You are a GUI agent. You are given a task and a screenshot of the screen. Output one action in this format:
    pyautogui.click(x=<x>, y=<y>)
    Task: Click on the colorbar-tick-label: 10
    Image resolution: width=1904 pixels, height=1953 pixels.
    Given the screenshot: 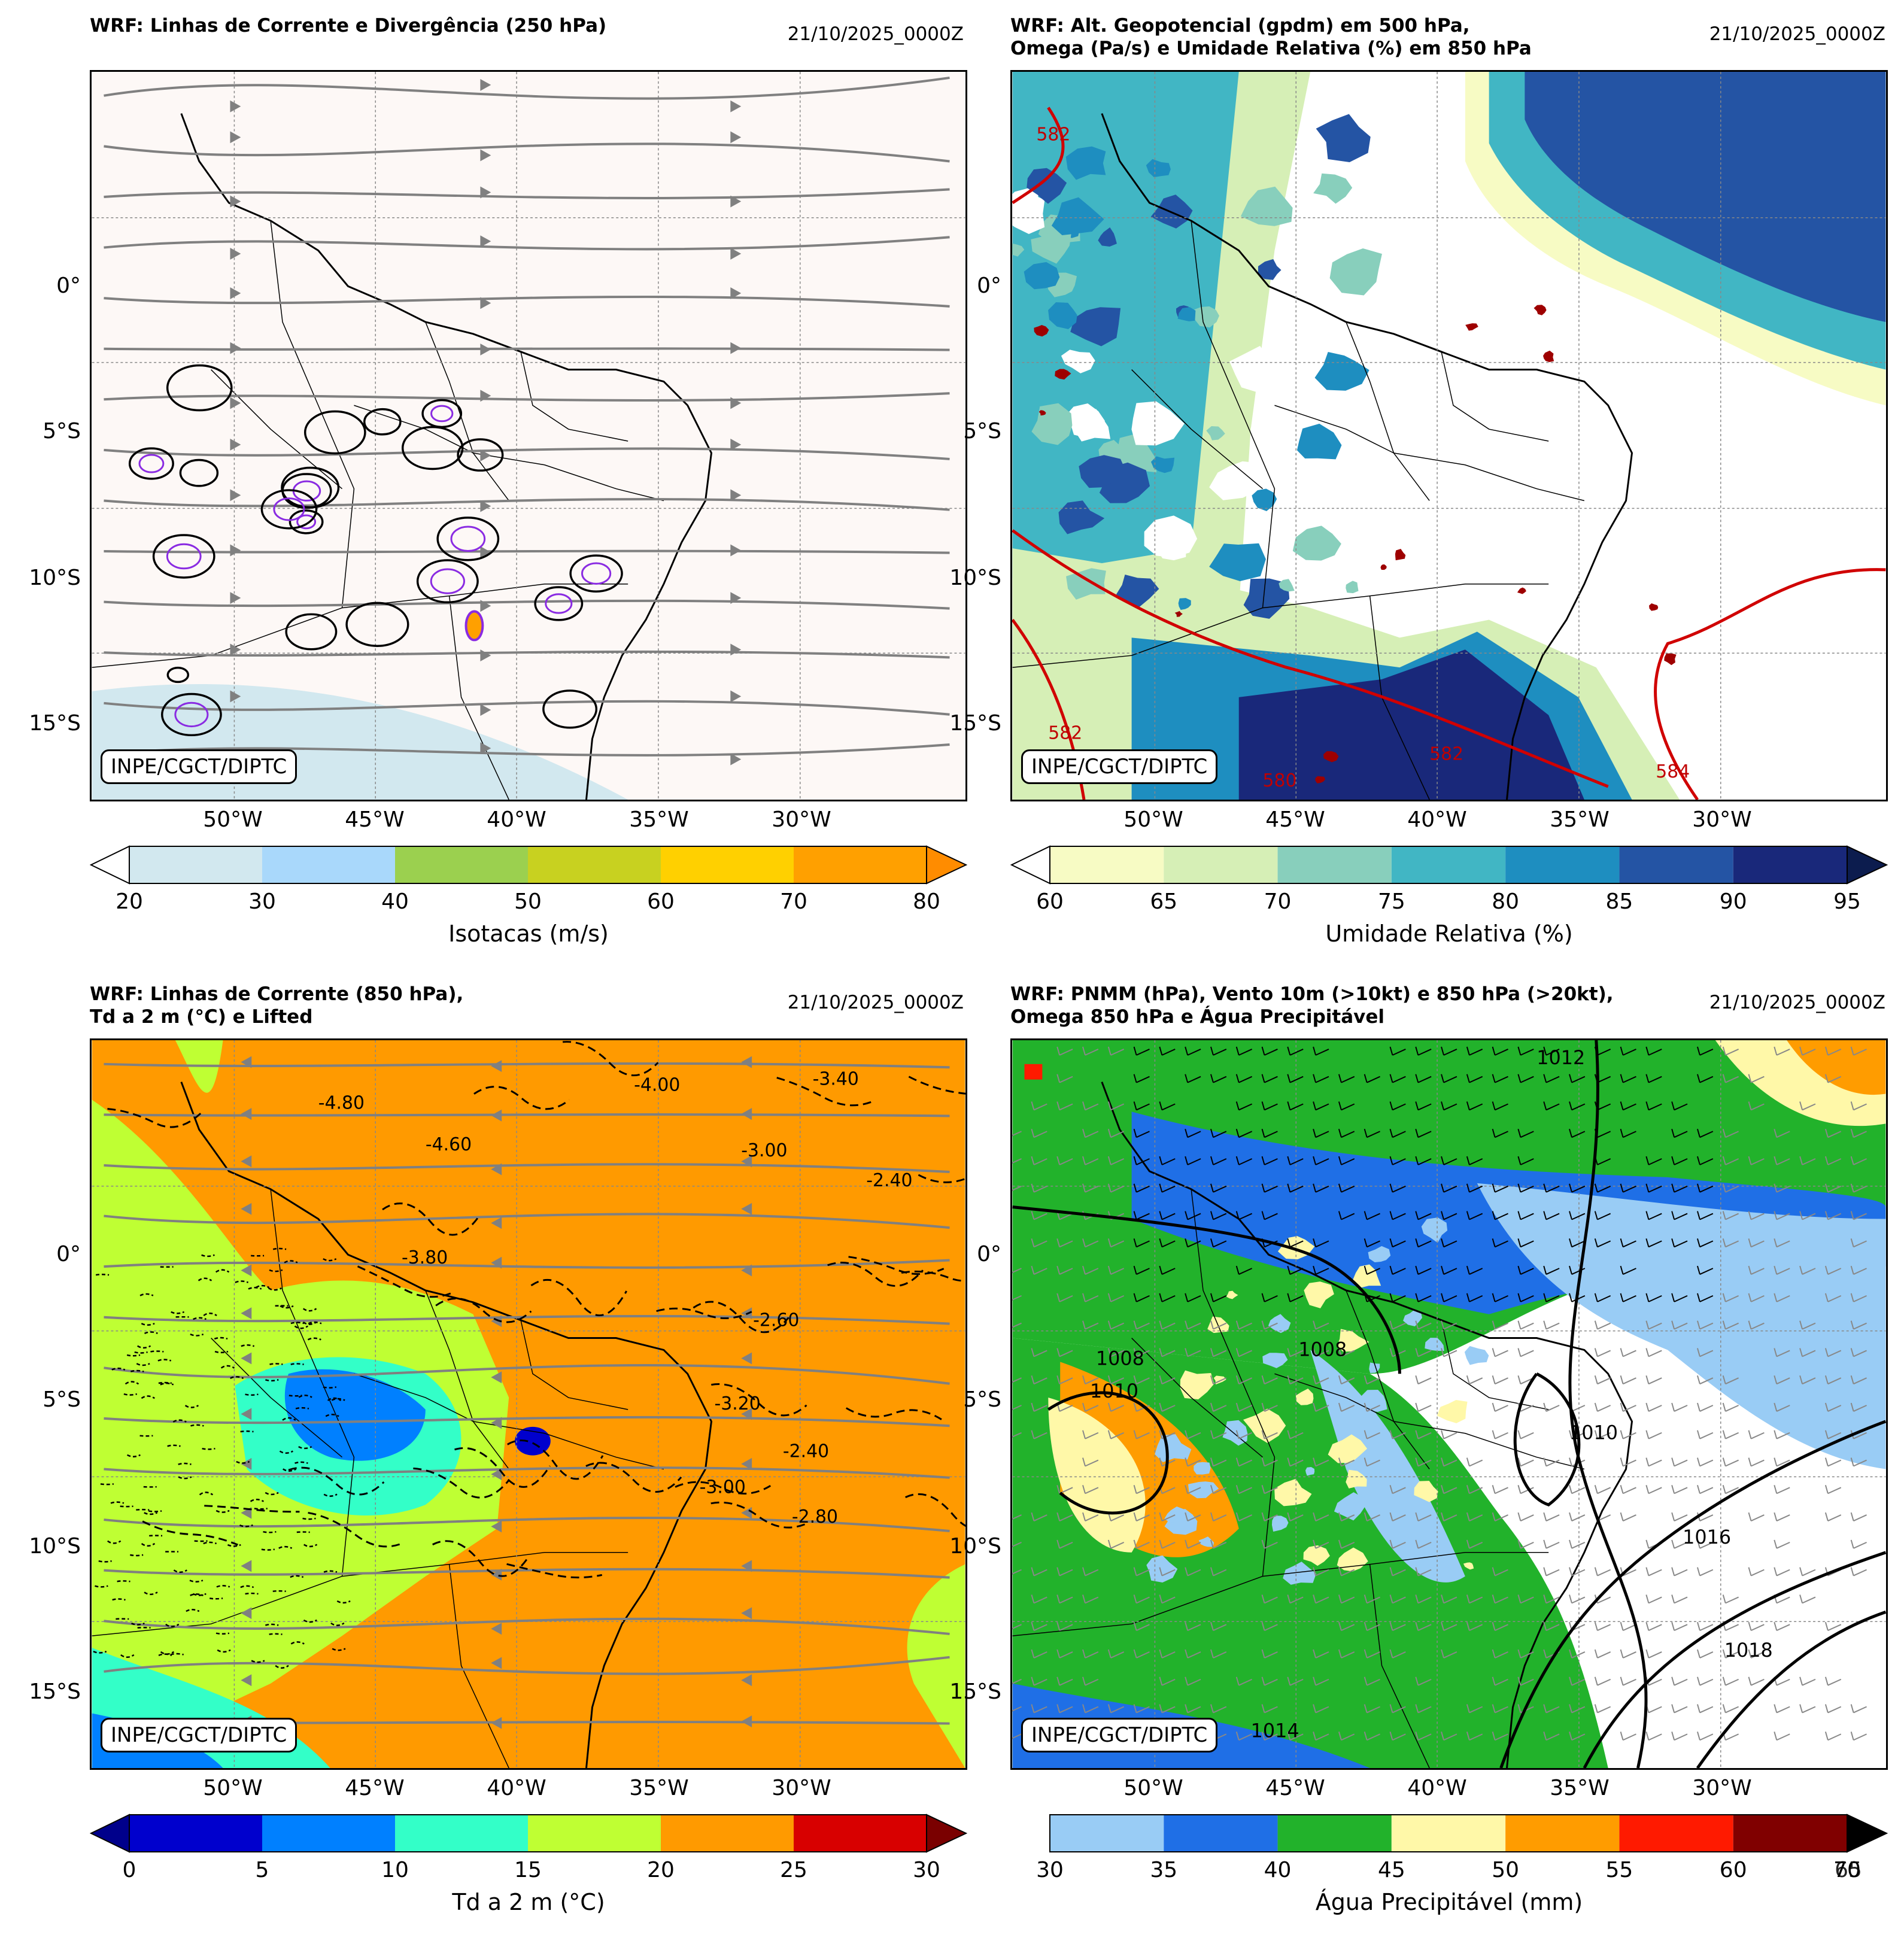 What is the action you would take?
    pyautogui.click(x=395, y=1870)
    